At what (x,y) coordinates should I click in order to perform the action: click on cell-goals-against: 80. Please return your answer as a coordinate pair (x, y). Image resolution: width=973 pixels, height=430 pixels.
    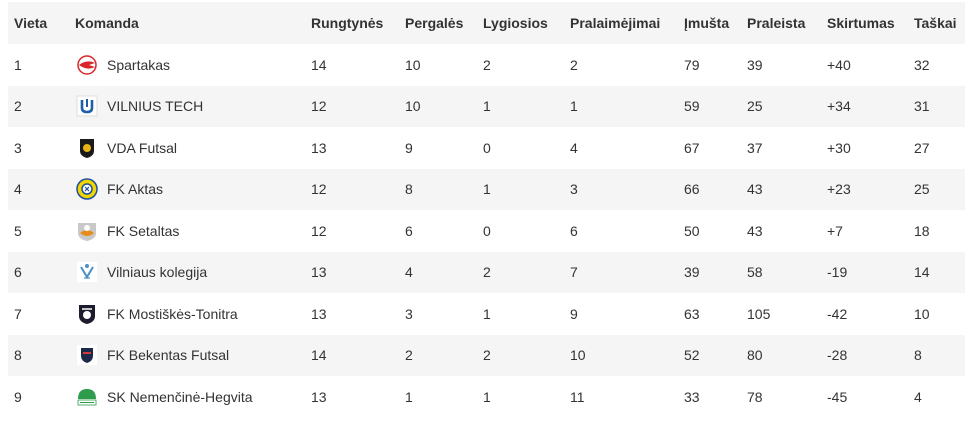
    Looking at the image, I should click on (755, 355).